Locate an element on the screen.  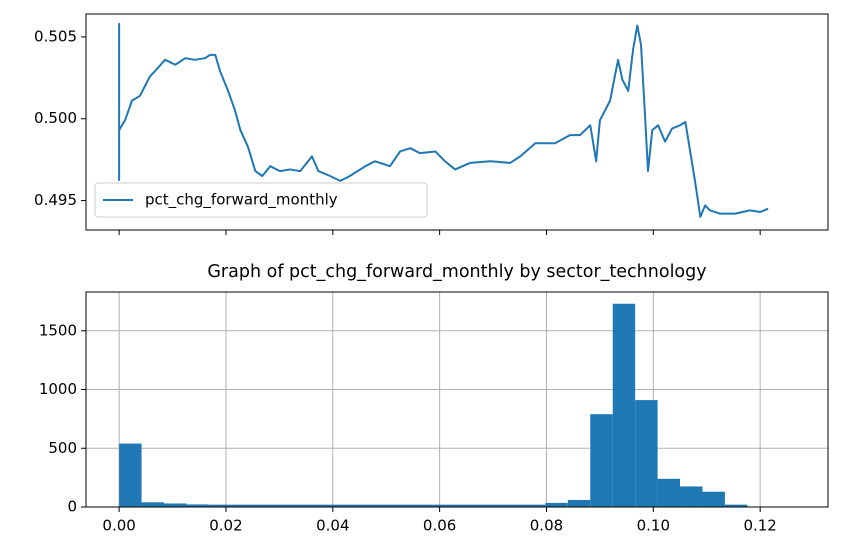
y-tick-label: 1000 is located at coordinates (58, 389).